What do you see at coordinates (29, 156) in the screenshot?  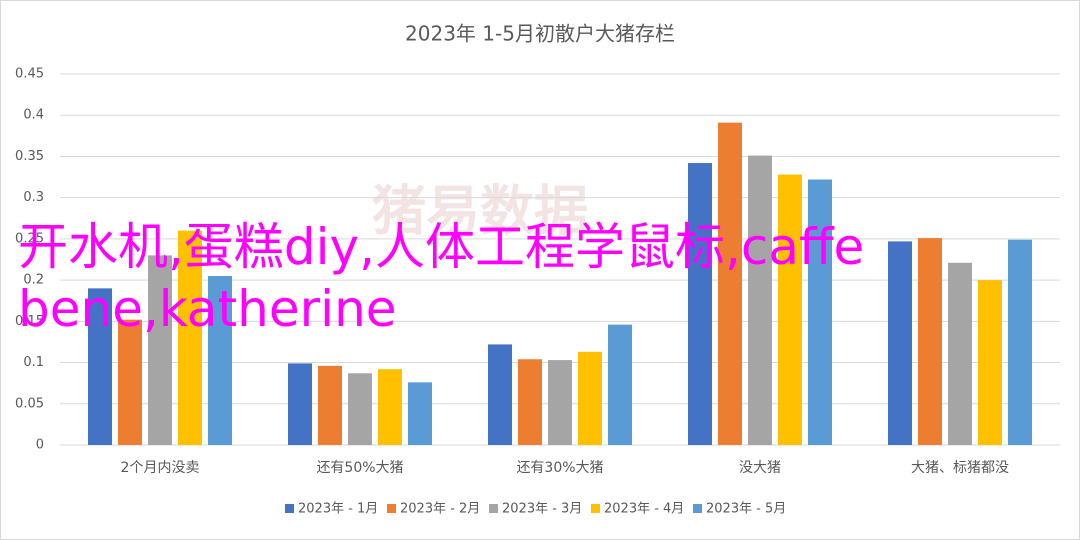 I see `y-tick-label: 0.35` at bounding box center [29, 156].